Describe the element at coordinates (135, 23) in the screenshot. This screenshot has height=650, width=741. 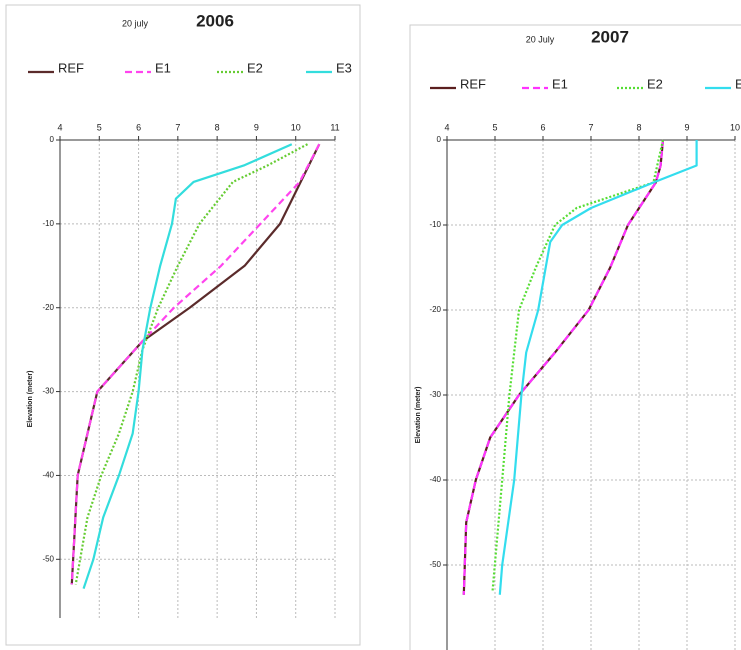
I see `chart-subtitle: 20 july` at that location.